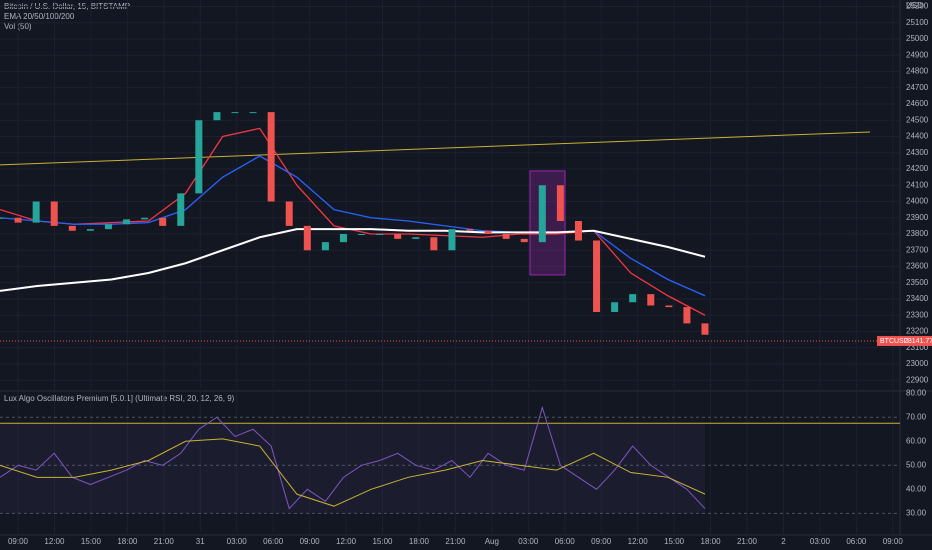 This screenshot has width=932, height=550. Describe the element at coordinates (917, 184) in the screenshot. I see `y-tick-label: 24100` at that location.